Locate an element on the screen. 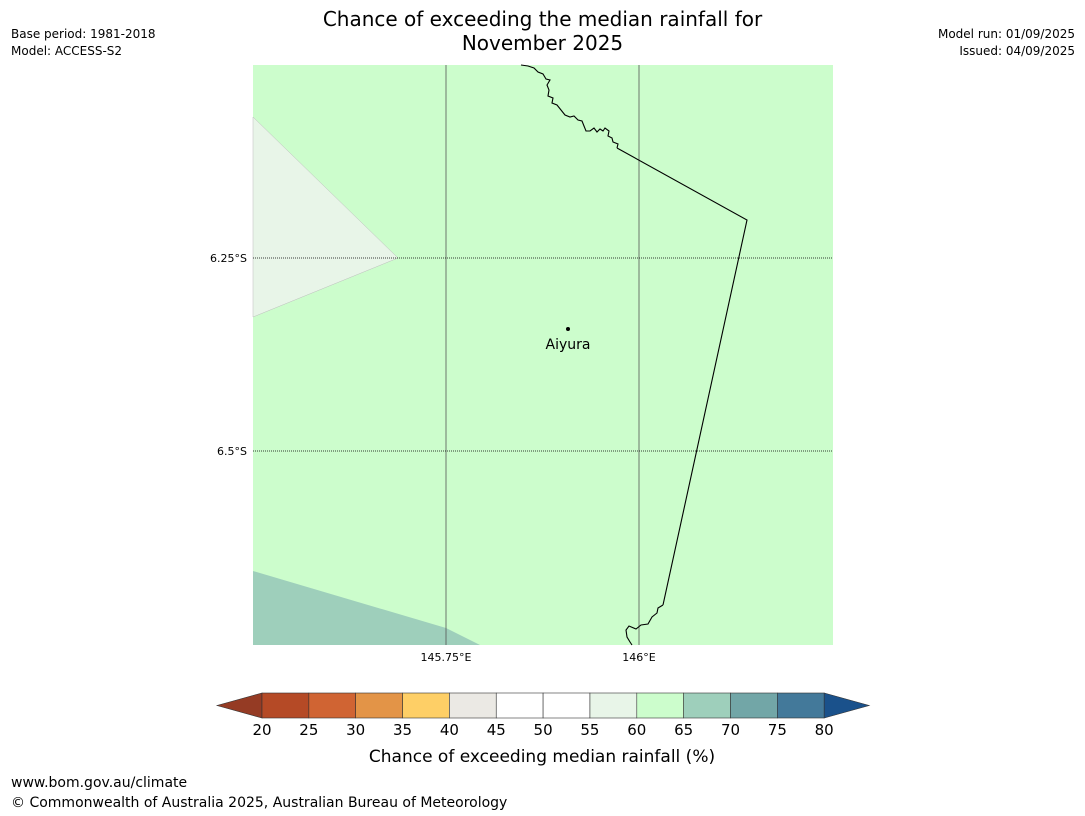 The height and width of the screenshot is (816, 1085). base-period-text: Base period: 1981-2018 is located at coordinates (83, 34).